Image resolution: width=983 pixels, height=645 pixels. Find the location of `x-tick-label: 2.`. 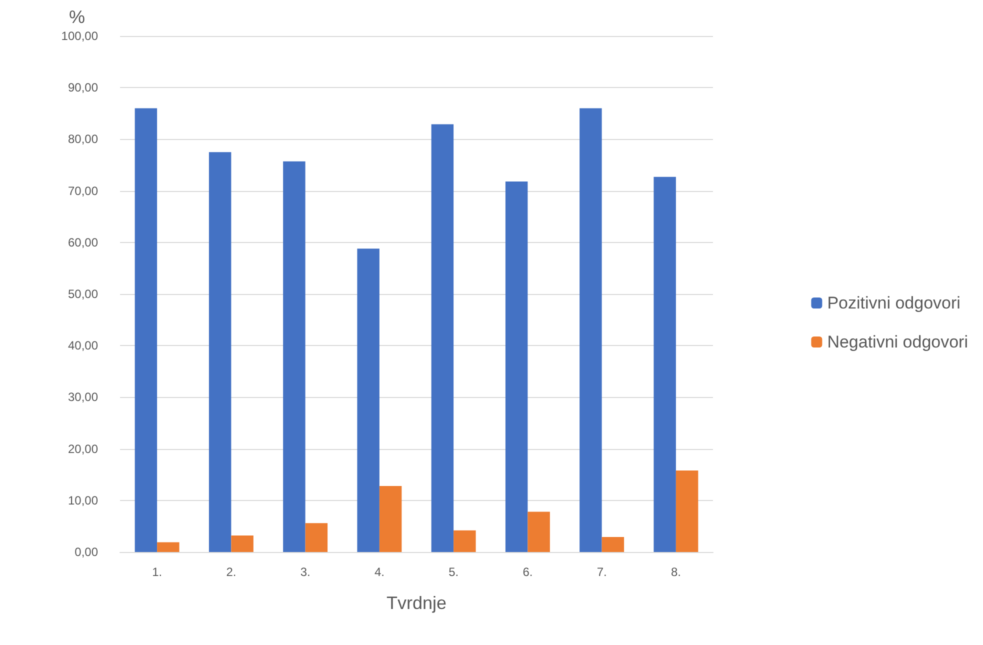

x-tick-label: 2. is located at coordinates (231, 572).